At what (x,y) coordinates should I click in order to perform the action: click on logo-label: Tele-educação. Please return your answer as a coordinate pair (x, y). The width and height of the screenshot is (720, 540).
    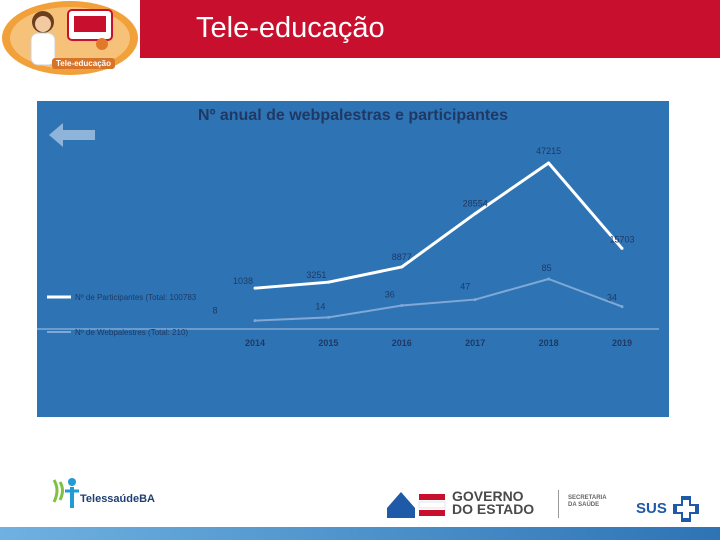
    Looking at the image, I should click on (83, 63).